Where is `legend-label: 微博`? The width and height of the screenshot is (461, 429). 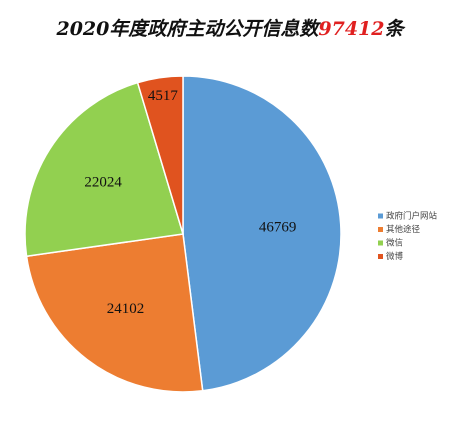
legend-label: 微博 is located at coordinates (395, 256).